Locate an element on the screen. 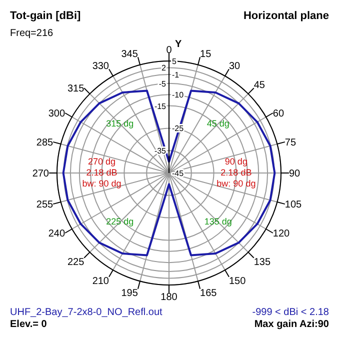 This screenshot has width=339, height=339. spoke-label: 90 is located at coordinates (295, 174).